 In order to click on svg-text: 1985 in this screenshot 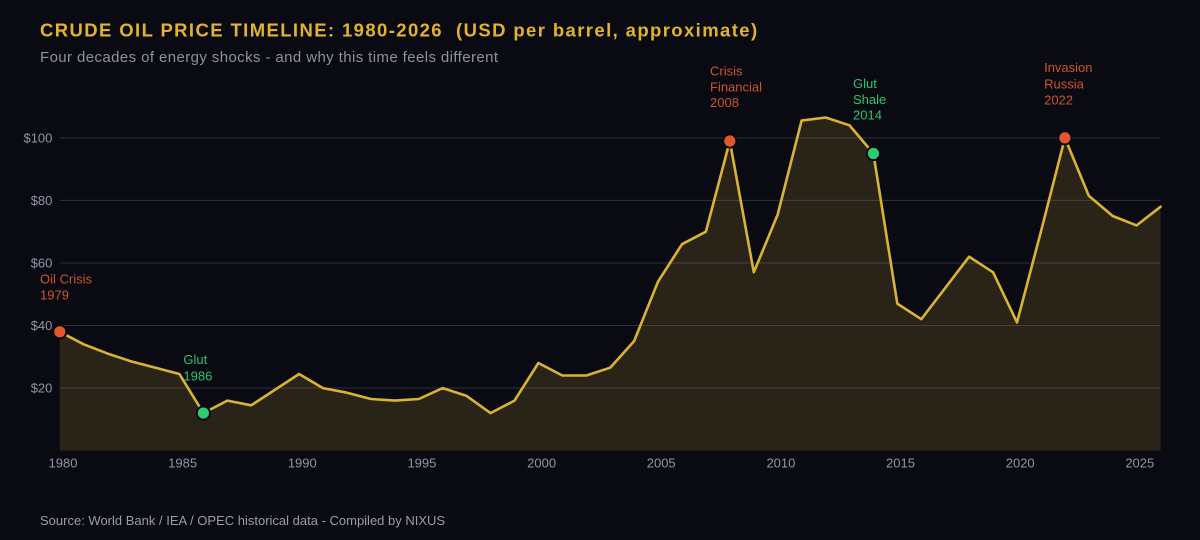, I will do `click(182, 462)`.